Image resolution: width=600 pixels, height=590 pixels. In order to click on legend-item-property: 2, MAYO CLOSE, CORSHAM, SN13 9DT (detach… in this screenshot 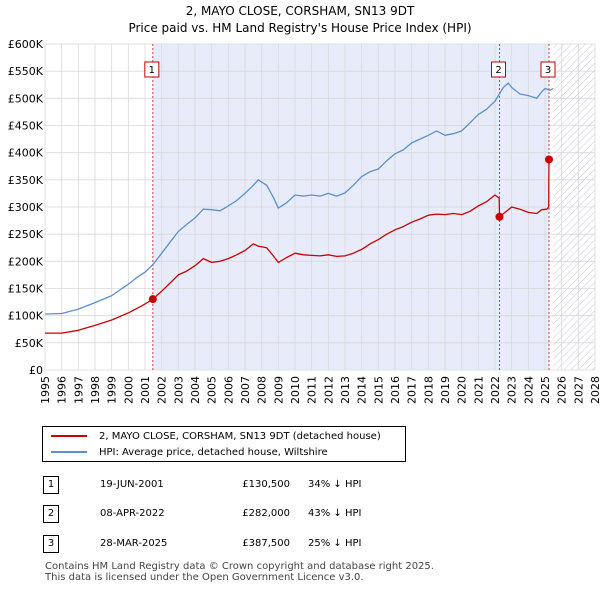, I will do `click(216, 436)`.